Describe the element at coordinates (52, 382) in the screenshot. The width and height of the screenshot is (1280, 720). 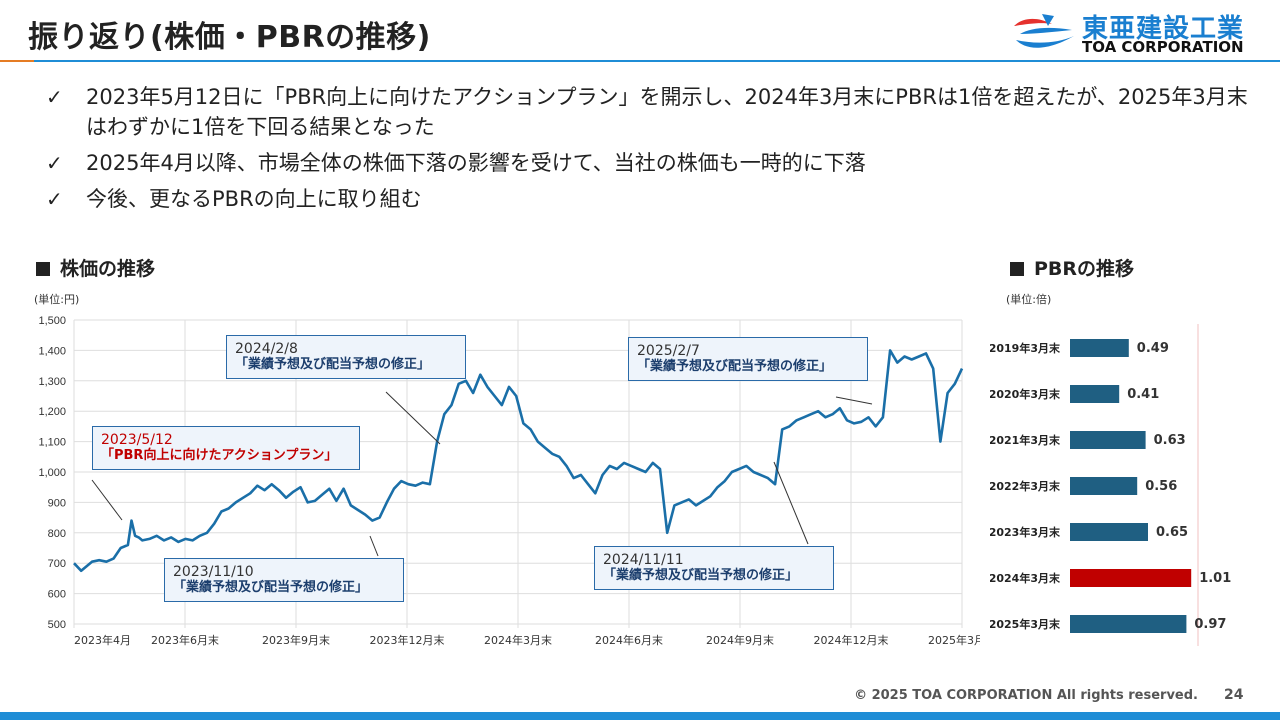
I see `y-tick-label: 1,300` at that location.